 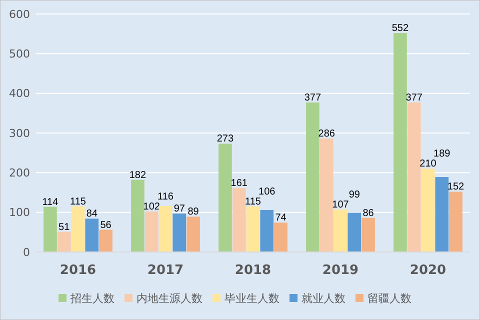 What do you see at coordinates (400, 28) in the screenshot?
I see `data-label: 552` at bounding box center [400, 28].